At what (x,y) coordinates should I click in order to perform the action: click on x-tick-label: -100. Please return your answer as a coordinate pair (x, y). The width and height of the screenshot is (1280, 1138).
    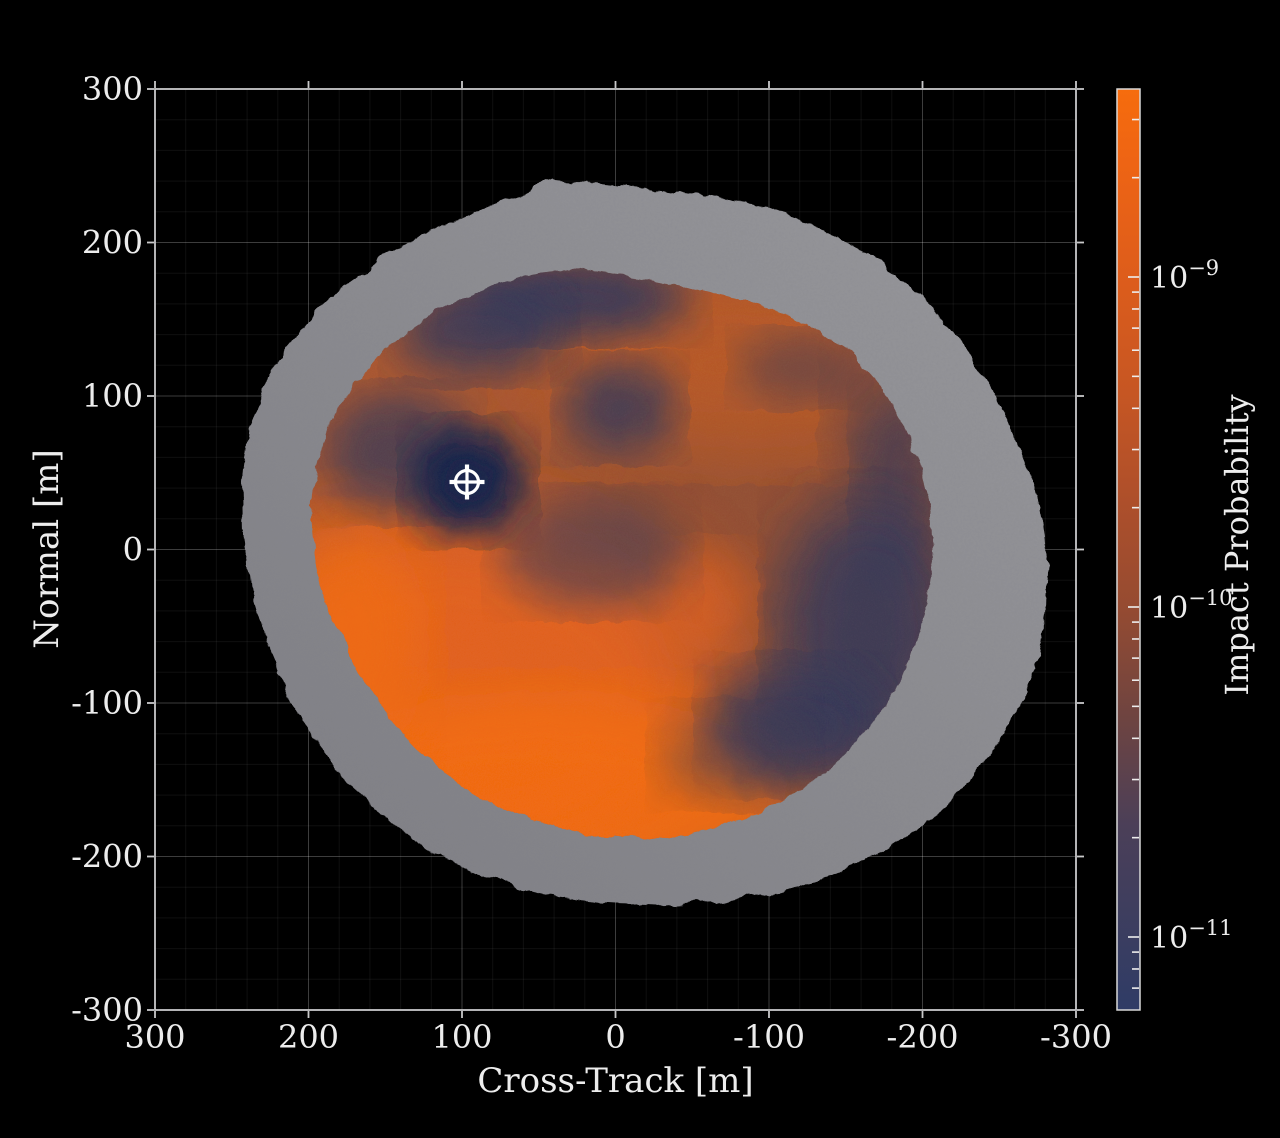
    Looking at the image, I should click on (769, 1037).